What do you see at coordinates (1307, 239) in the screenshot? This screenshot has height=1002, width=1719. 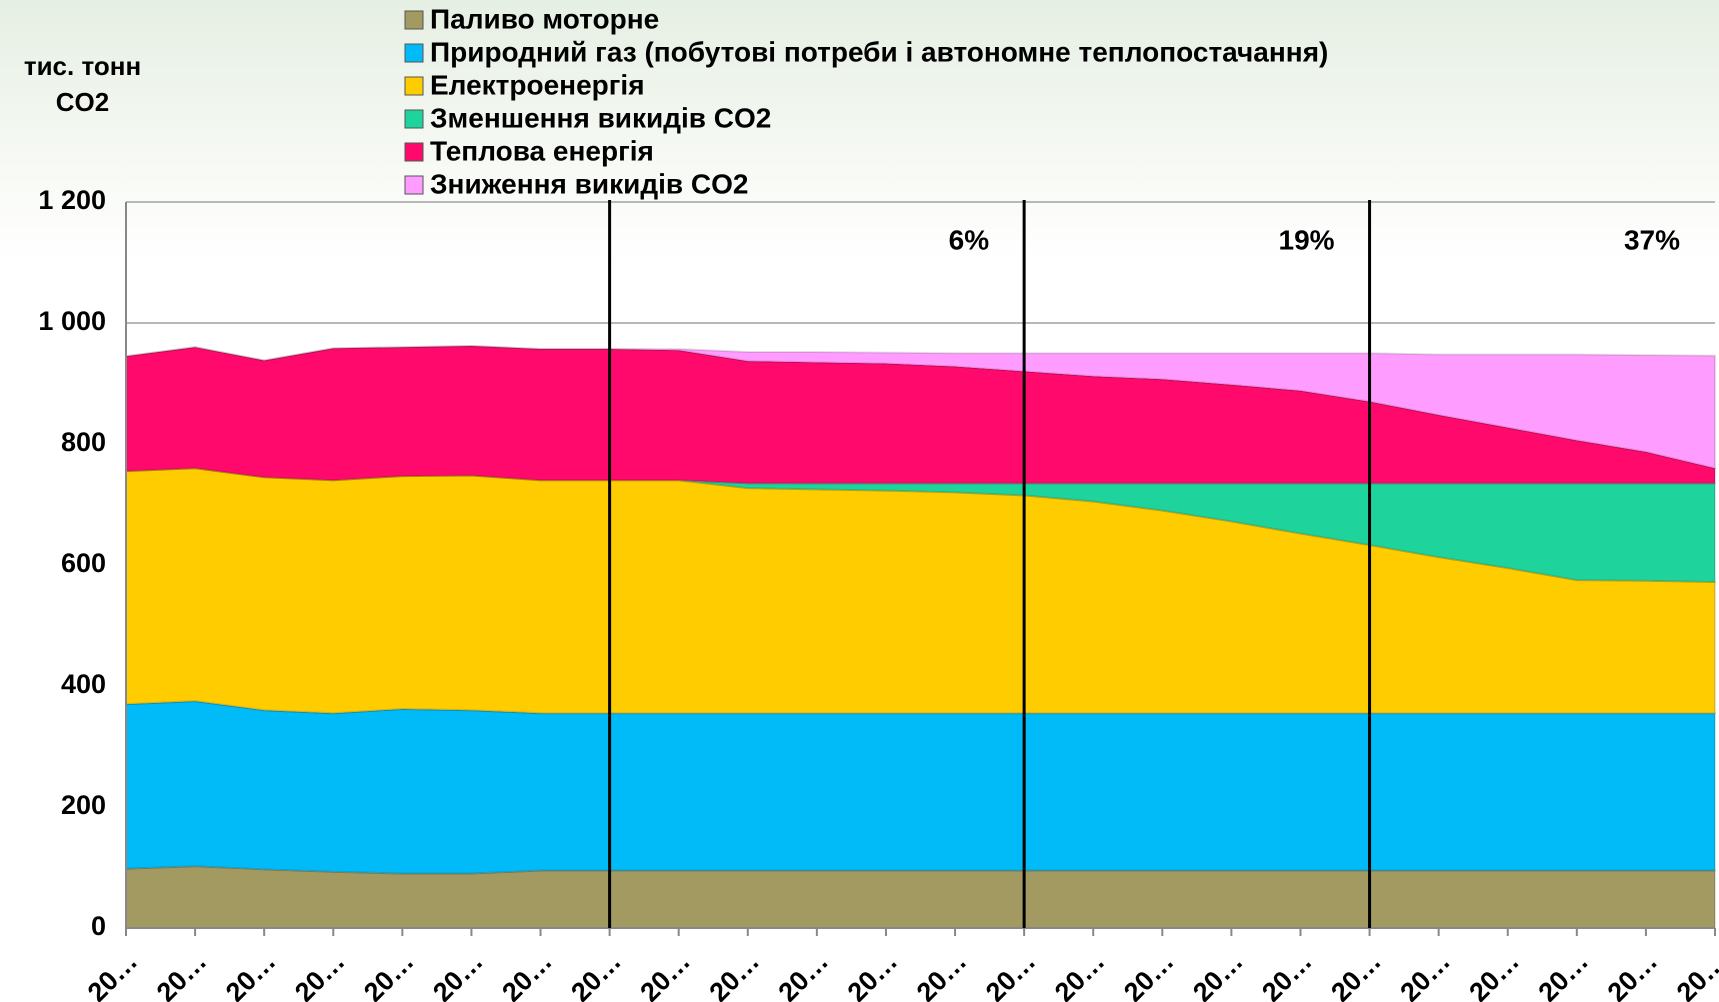 I see `annotation: 19%` at bounding box center [1307, 239].